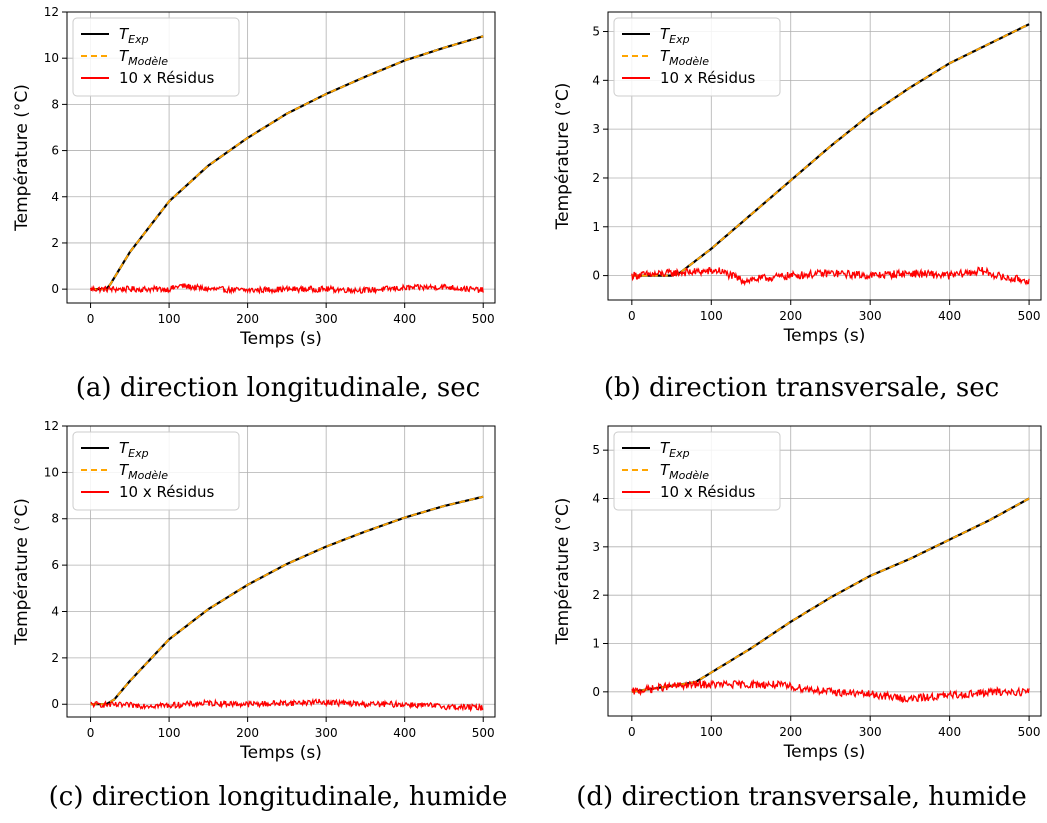 The width and height of the screenshot is (1047, 823). Describe the element at coordinates (278, 388) in the screenshot. I see `caption-a: (a) direction longitudinale, sec` at that location.